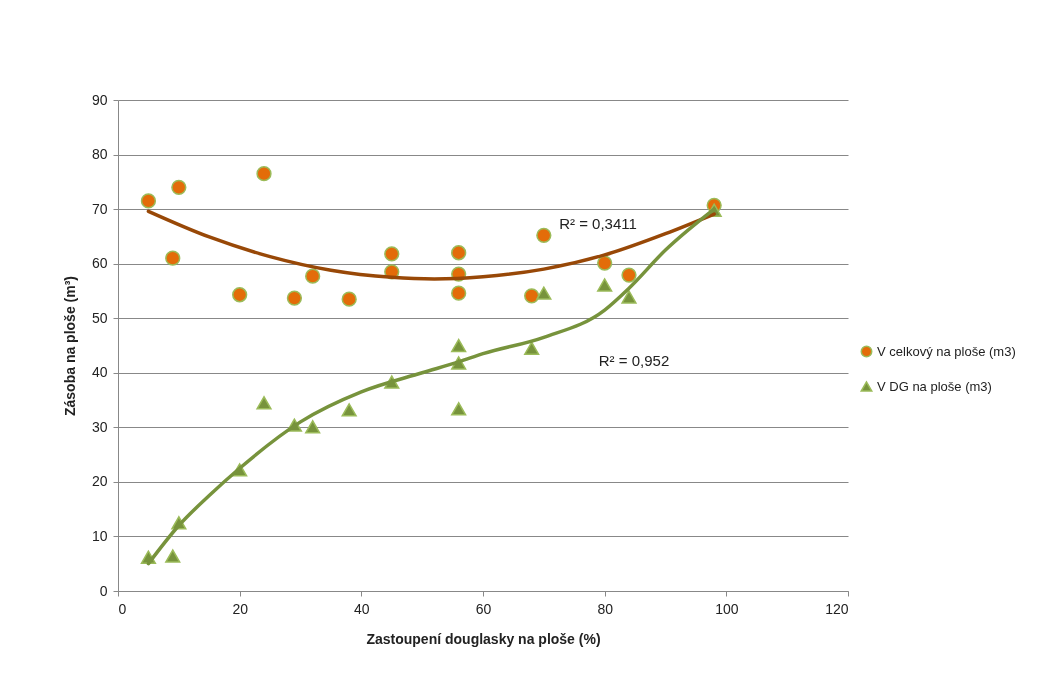 The image size is (1054, 682). I want to click on y-tick-label: 70, so click(99, 208).